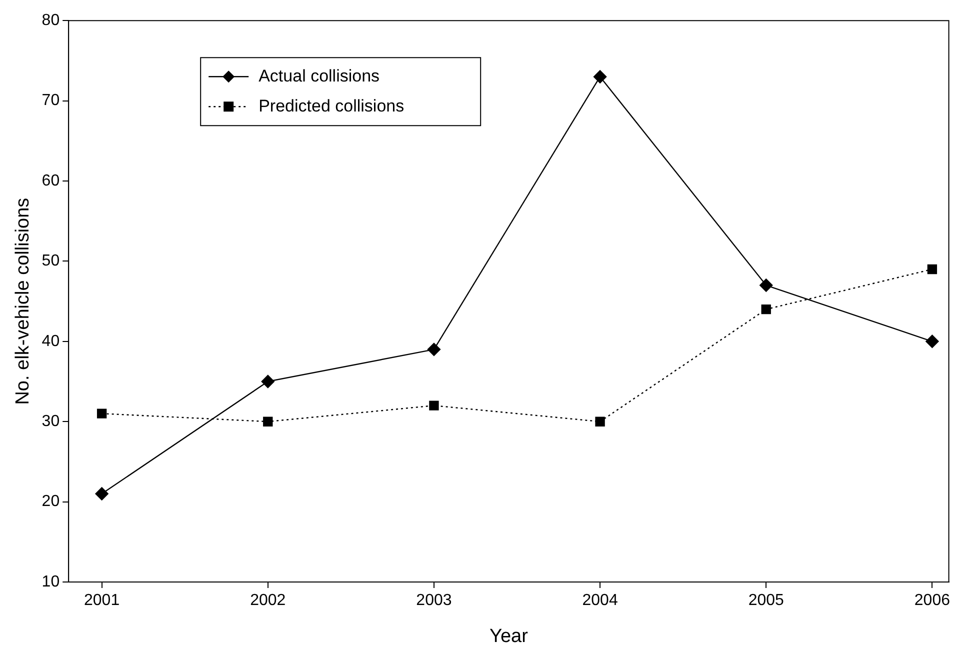  Describe the element at coordinates (509, 636) in the screenshot. I see `x-axis-title: Year` at that location.